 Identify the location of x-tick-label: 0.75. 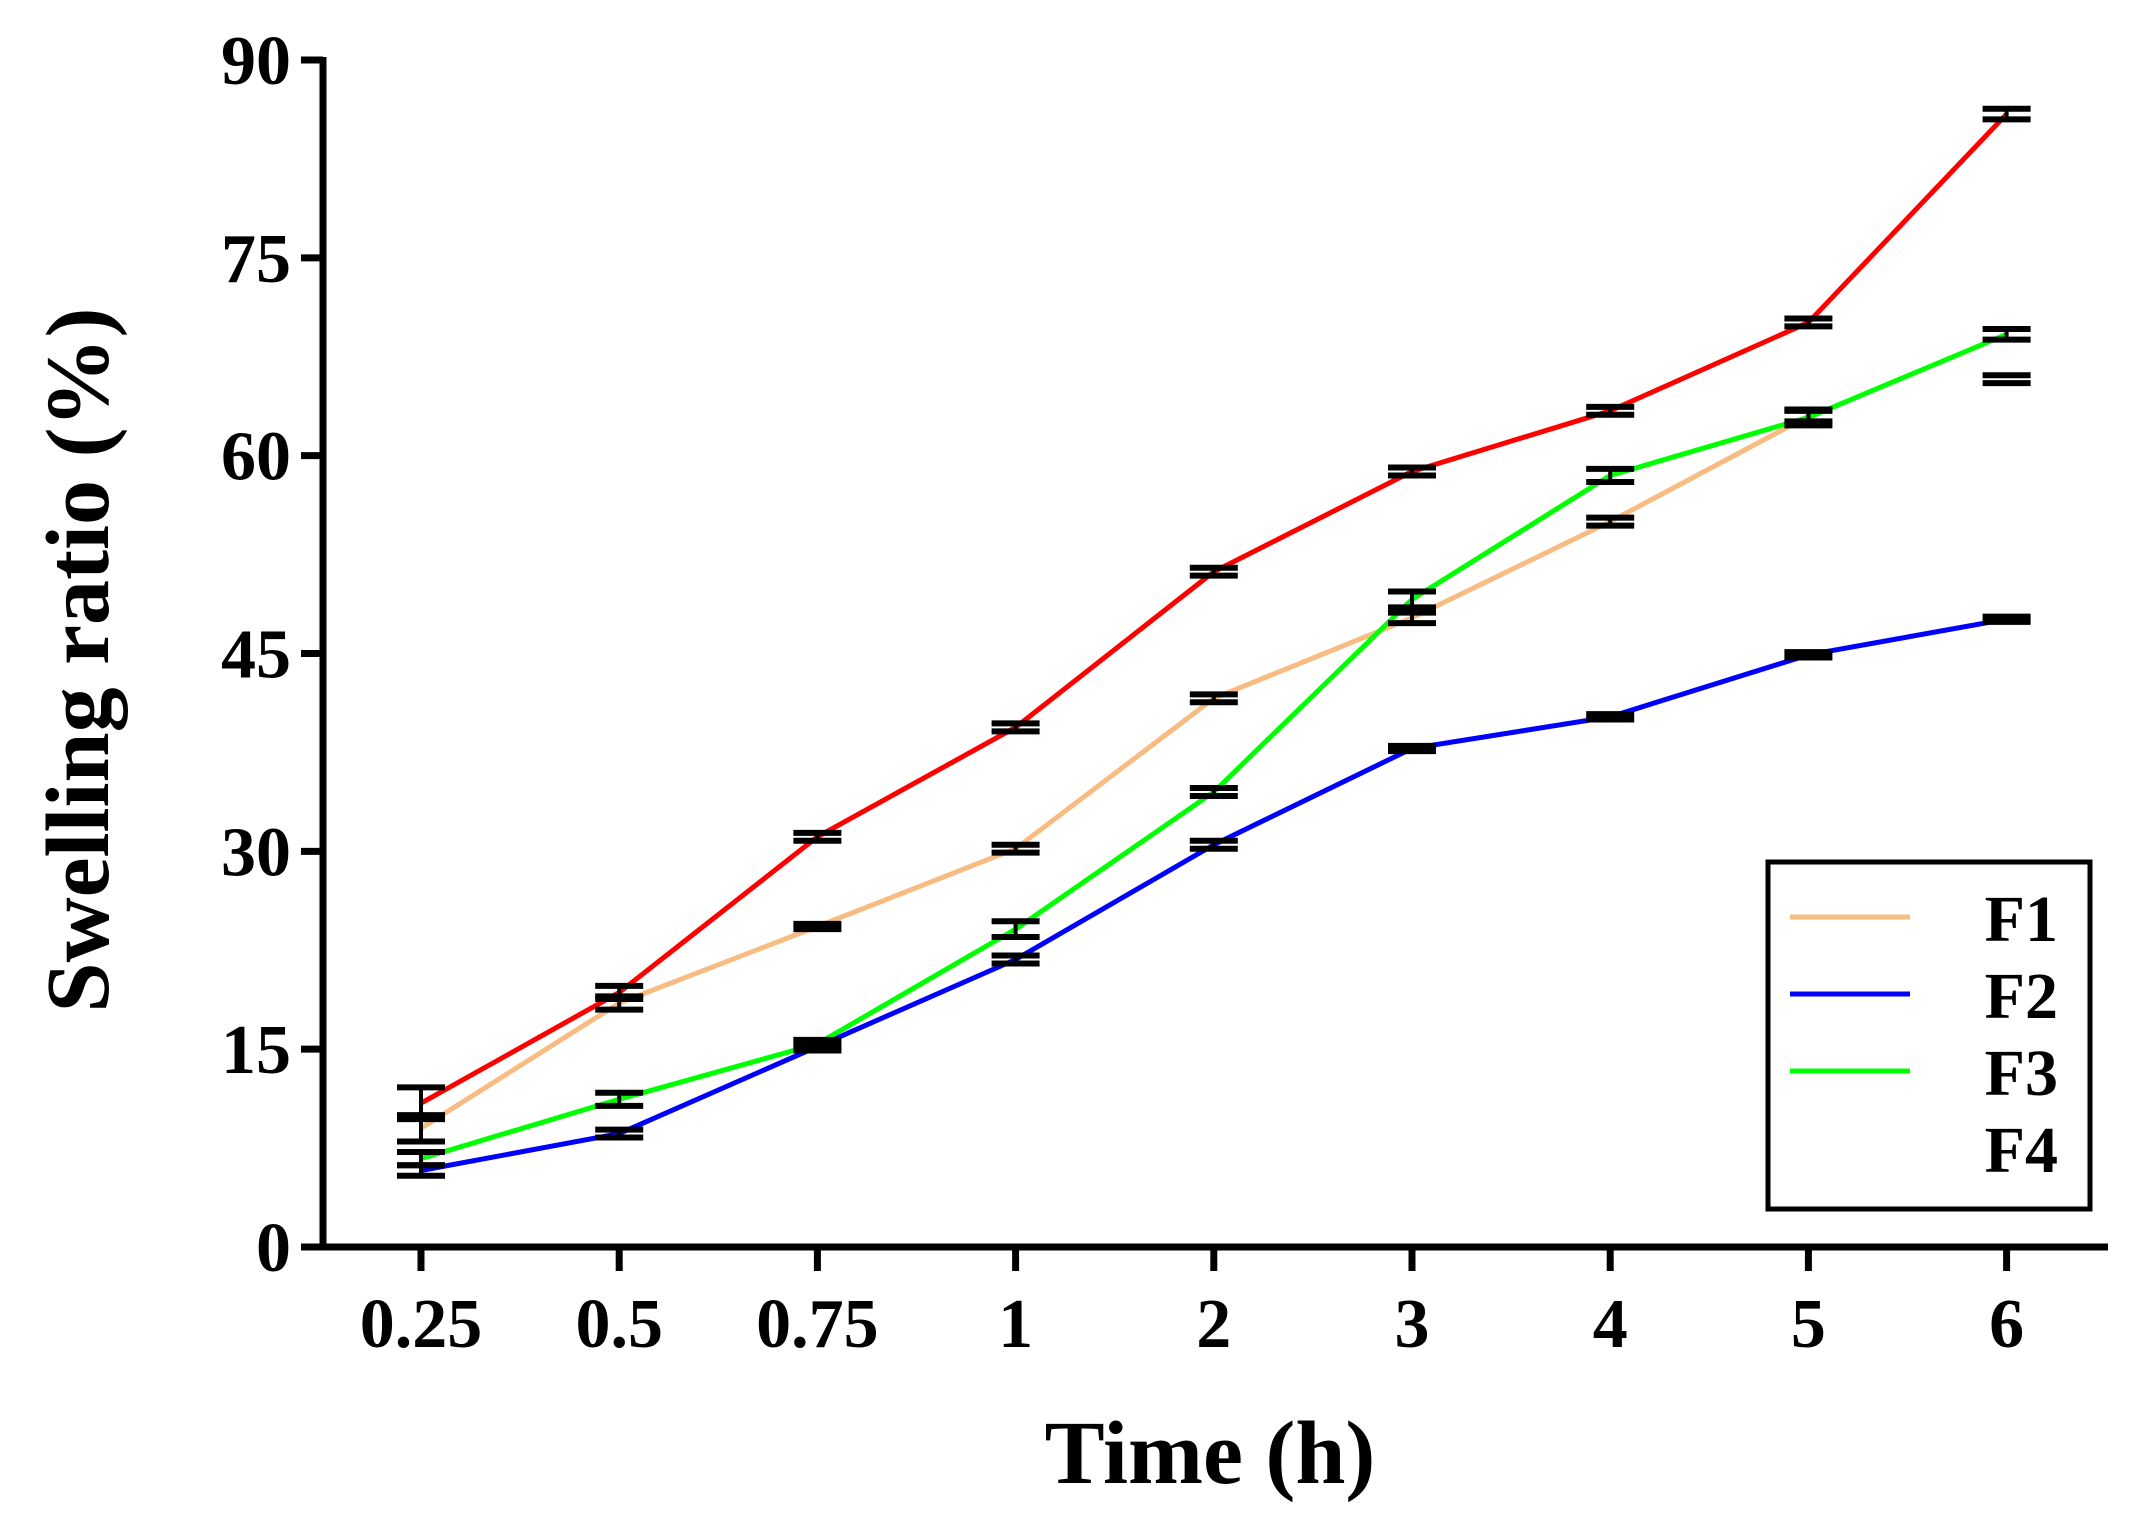
(817, 1324).